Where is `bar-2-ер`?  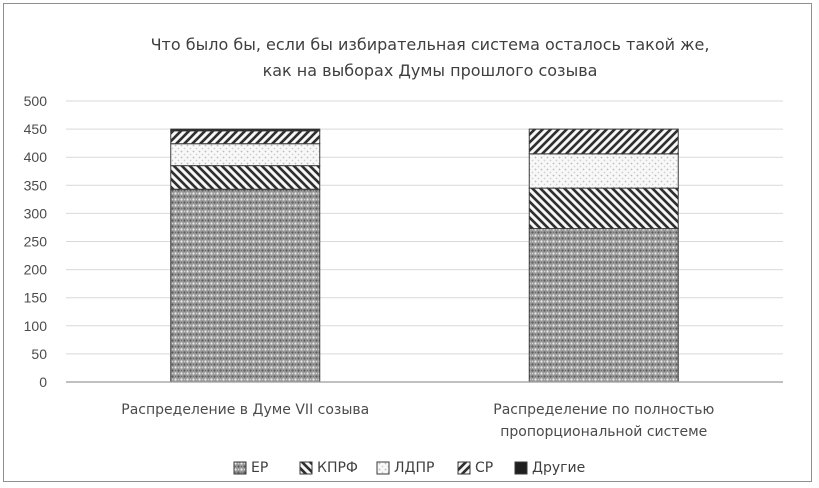 bar-2-ер is located at coordinates (603, 305).